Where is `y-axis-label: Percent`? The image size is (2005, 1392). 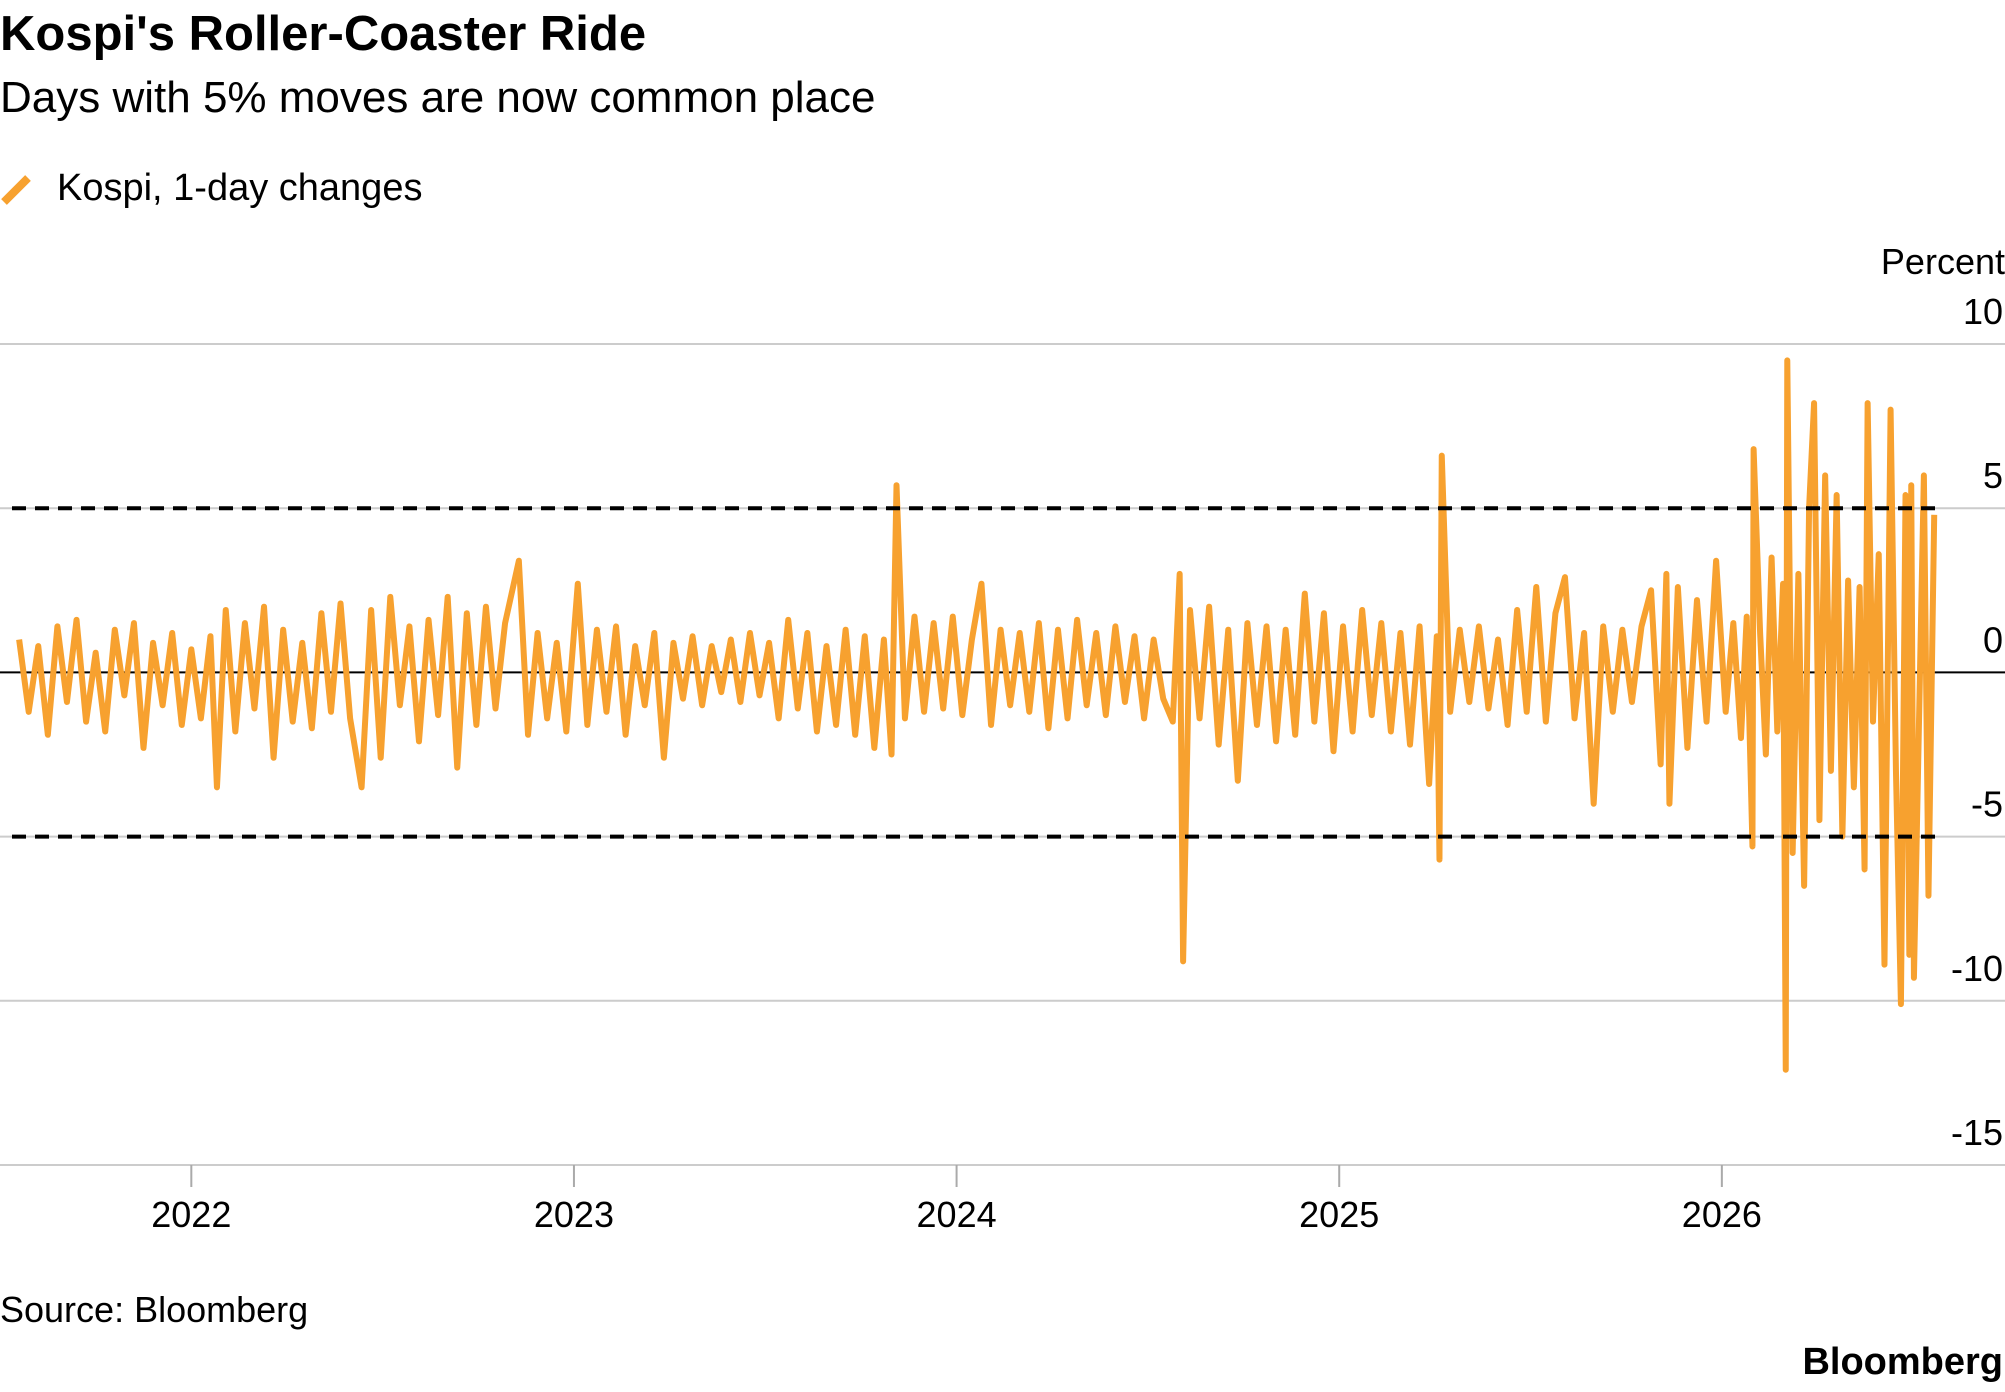
y-axis-label: Percent is located at coordinates (1943, 261).